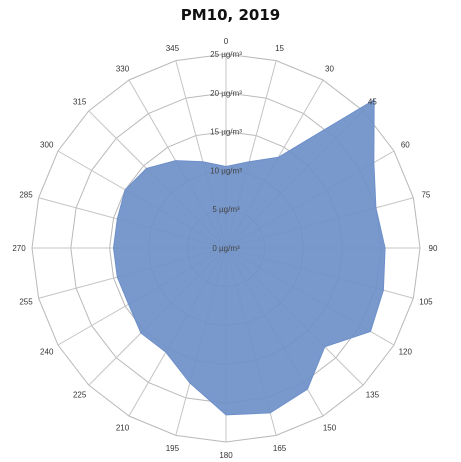 Image resolution: width=461 pixels, height=462 pixels. I want to click on ring-label: 15 µg/m³, so click(226, 132).